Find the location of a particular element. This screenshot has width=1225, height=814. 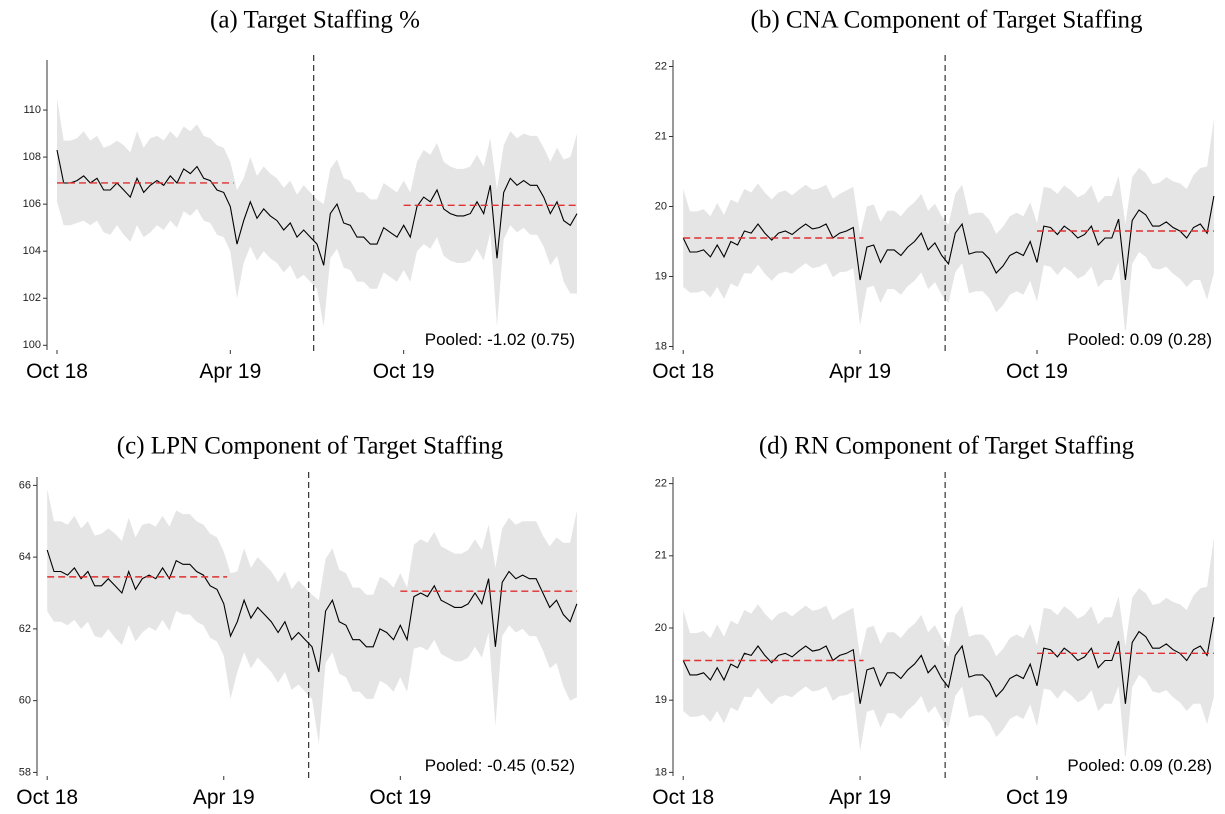

annotation: Pooled: -0.45 (0.52) is located at coordinates (500, 765).